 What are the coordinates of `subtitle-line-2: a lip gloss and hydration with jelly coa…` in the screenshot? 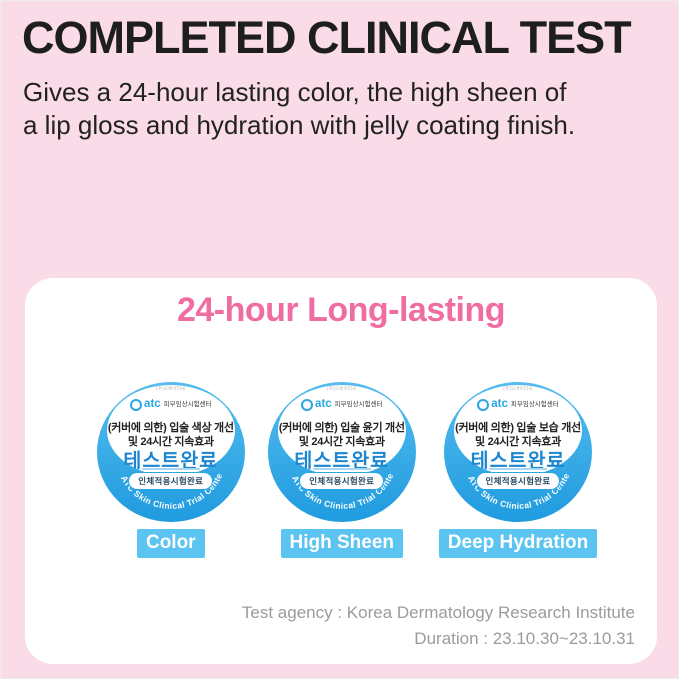 It's located at (299, 125).